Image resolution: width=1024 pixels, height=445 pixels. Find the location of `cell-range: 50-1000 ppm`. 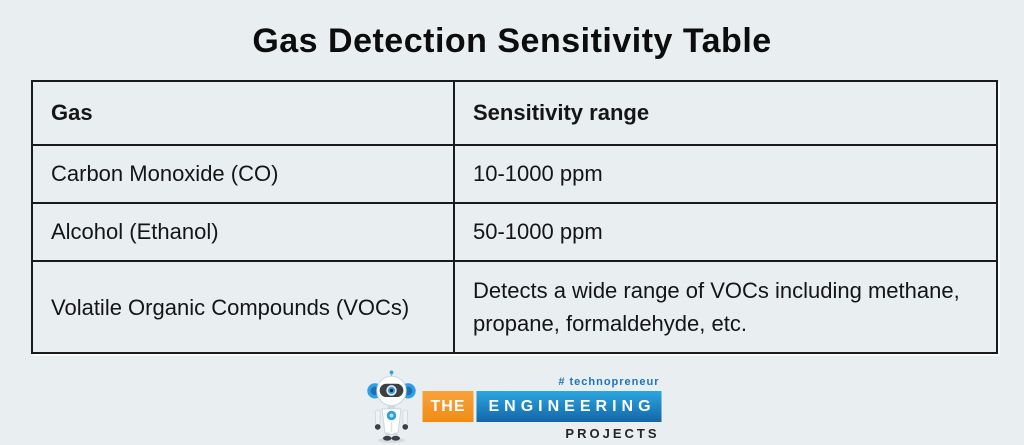

cell-range: 50-1000 ppm is located at coordinates (725, 232).